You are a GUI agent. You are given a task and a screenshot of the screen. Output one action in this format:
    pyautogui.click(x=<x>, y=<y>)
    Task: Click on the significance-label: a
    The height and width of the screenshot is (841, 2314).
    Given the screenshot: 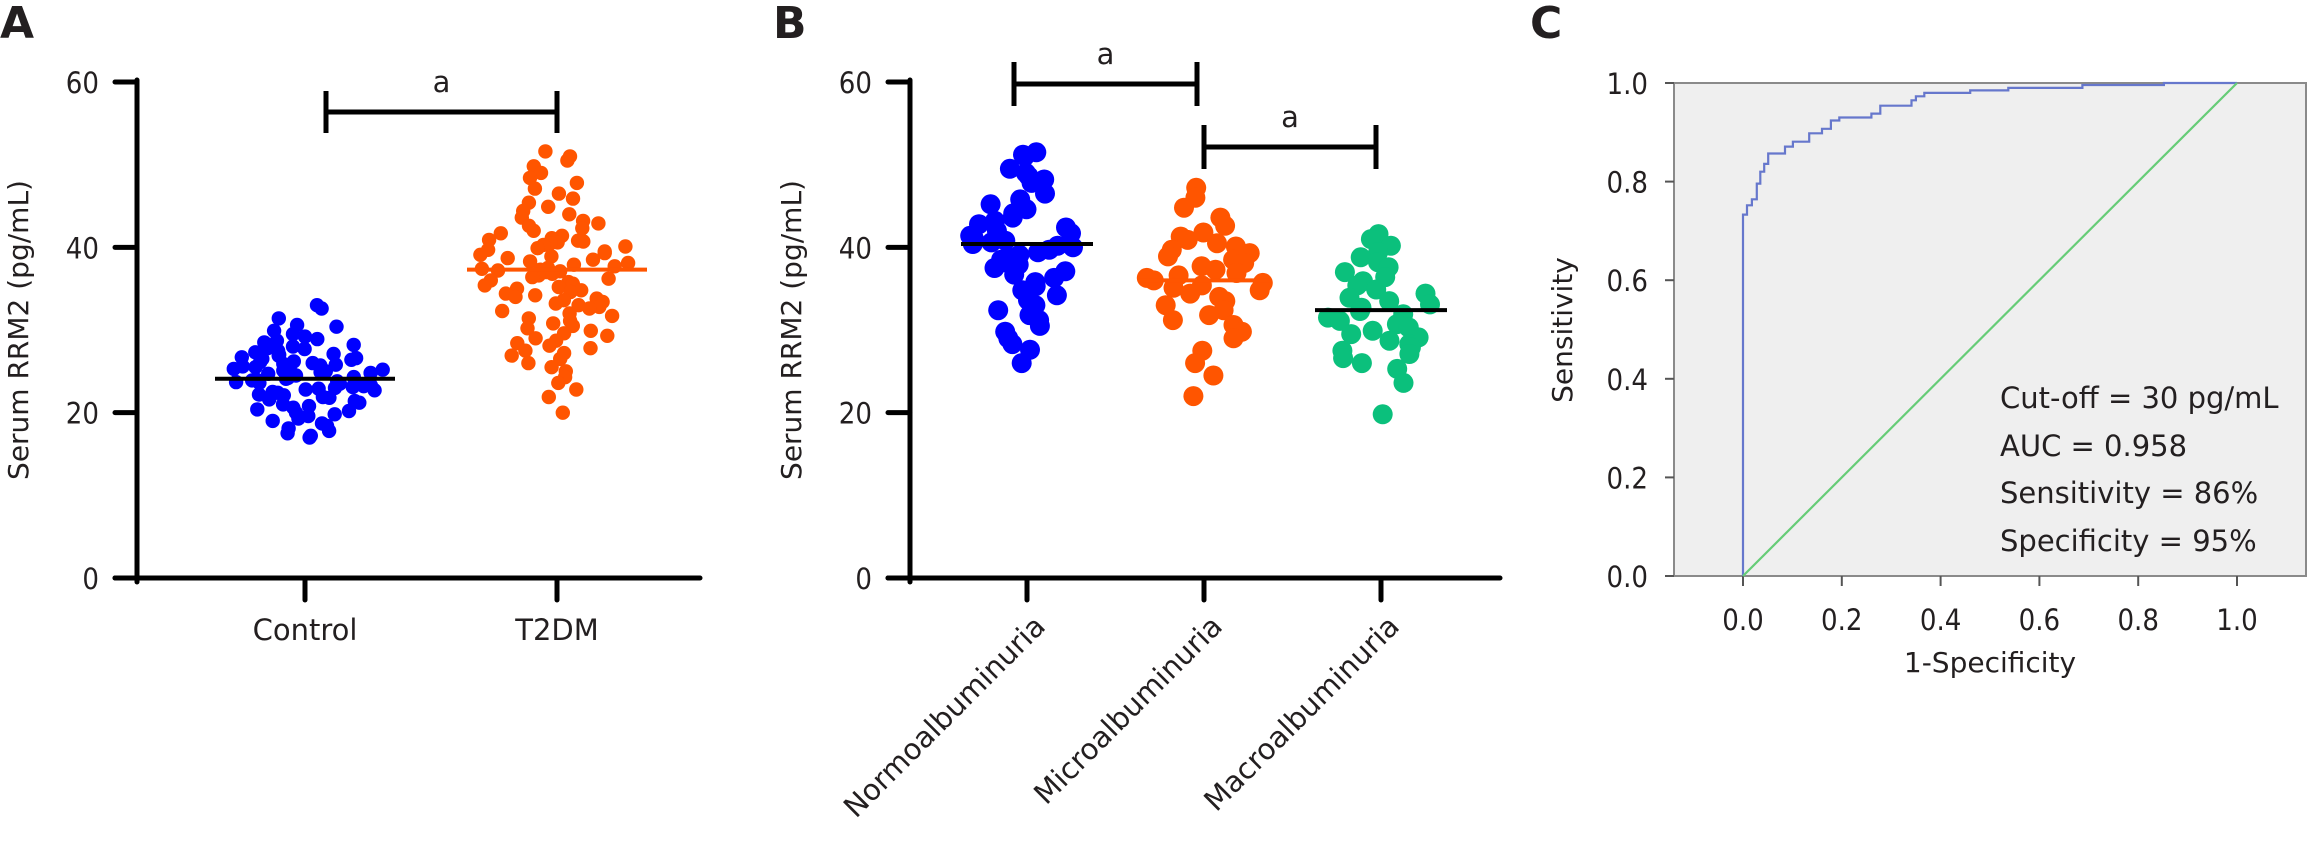 What is the action you would take?
    pyautogui.click(x=442, y=82)
    